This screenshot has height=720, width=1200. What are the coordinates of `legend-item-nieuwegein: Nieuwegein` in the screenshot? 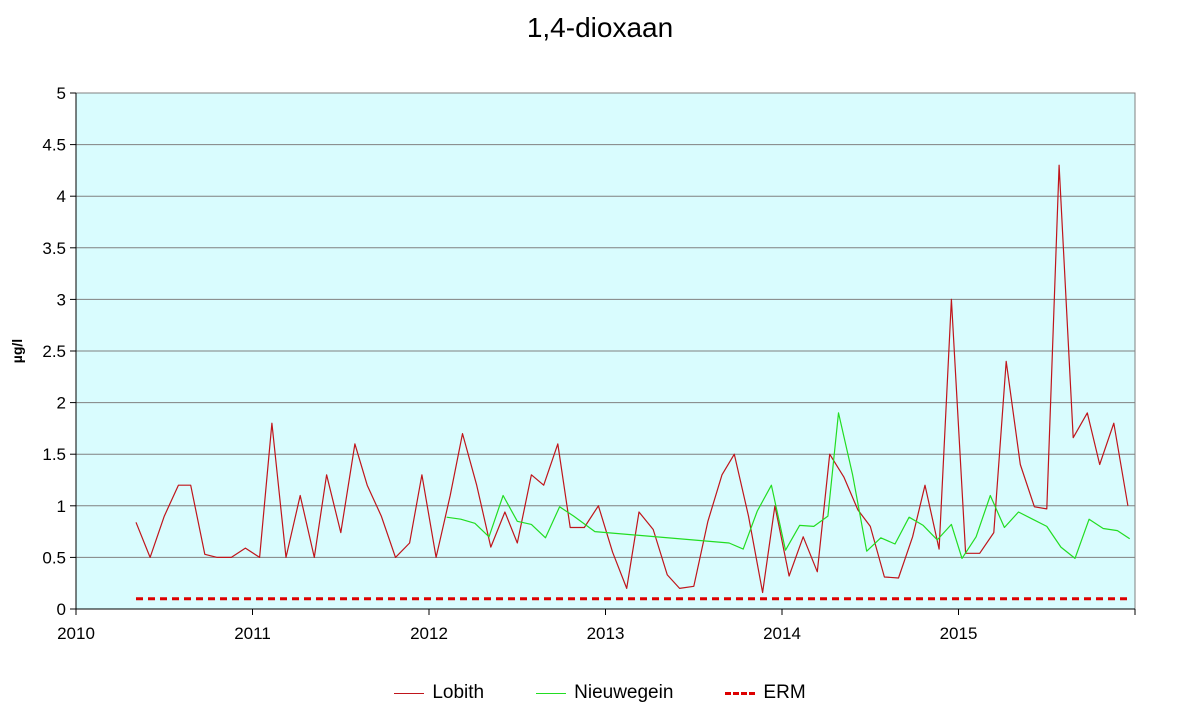 It's located at (604, 693).